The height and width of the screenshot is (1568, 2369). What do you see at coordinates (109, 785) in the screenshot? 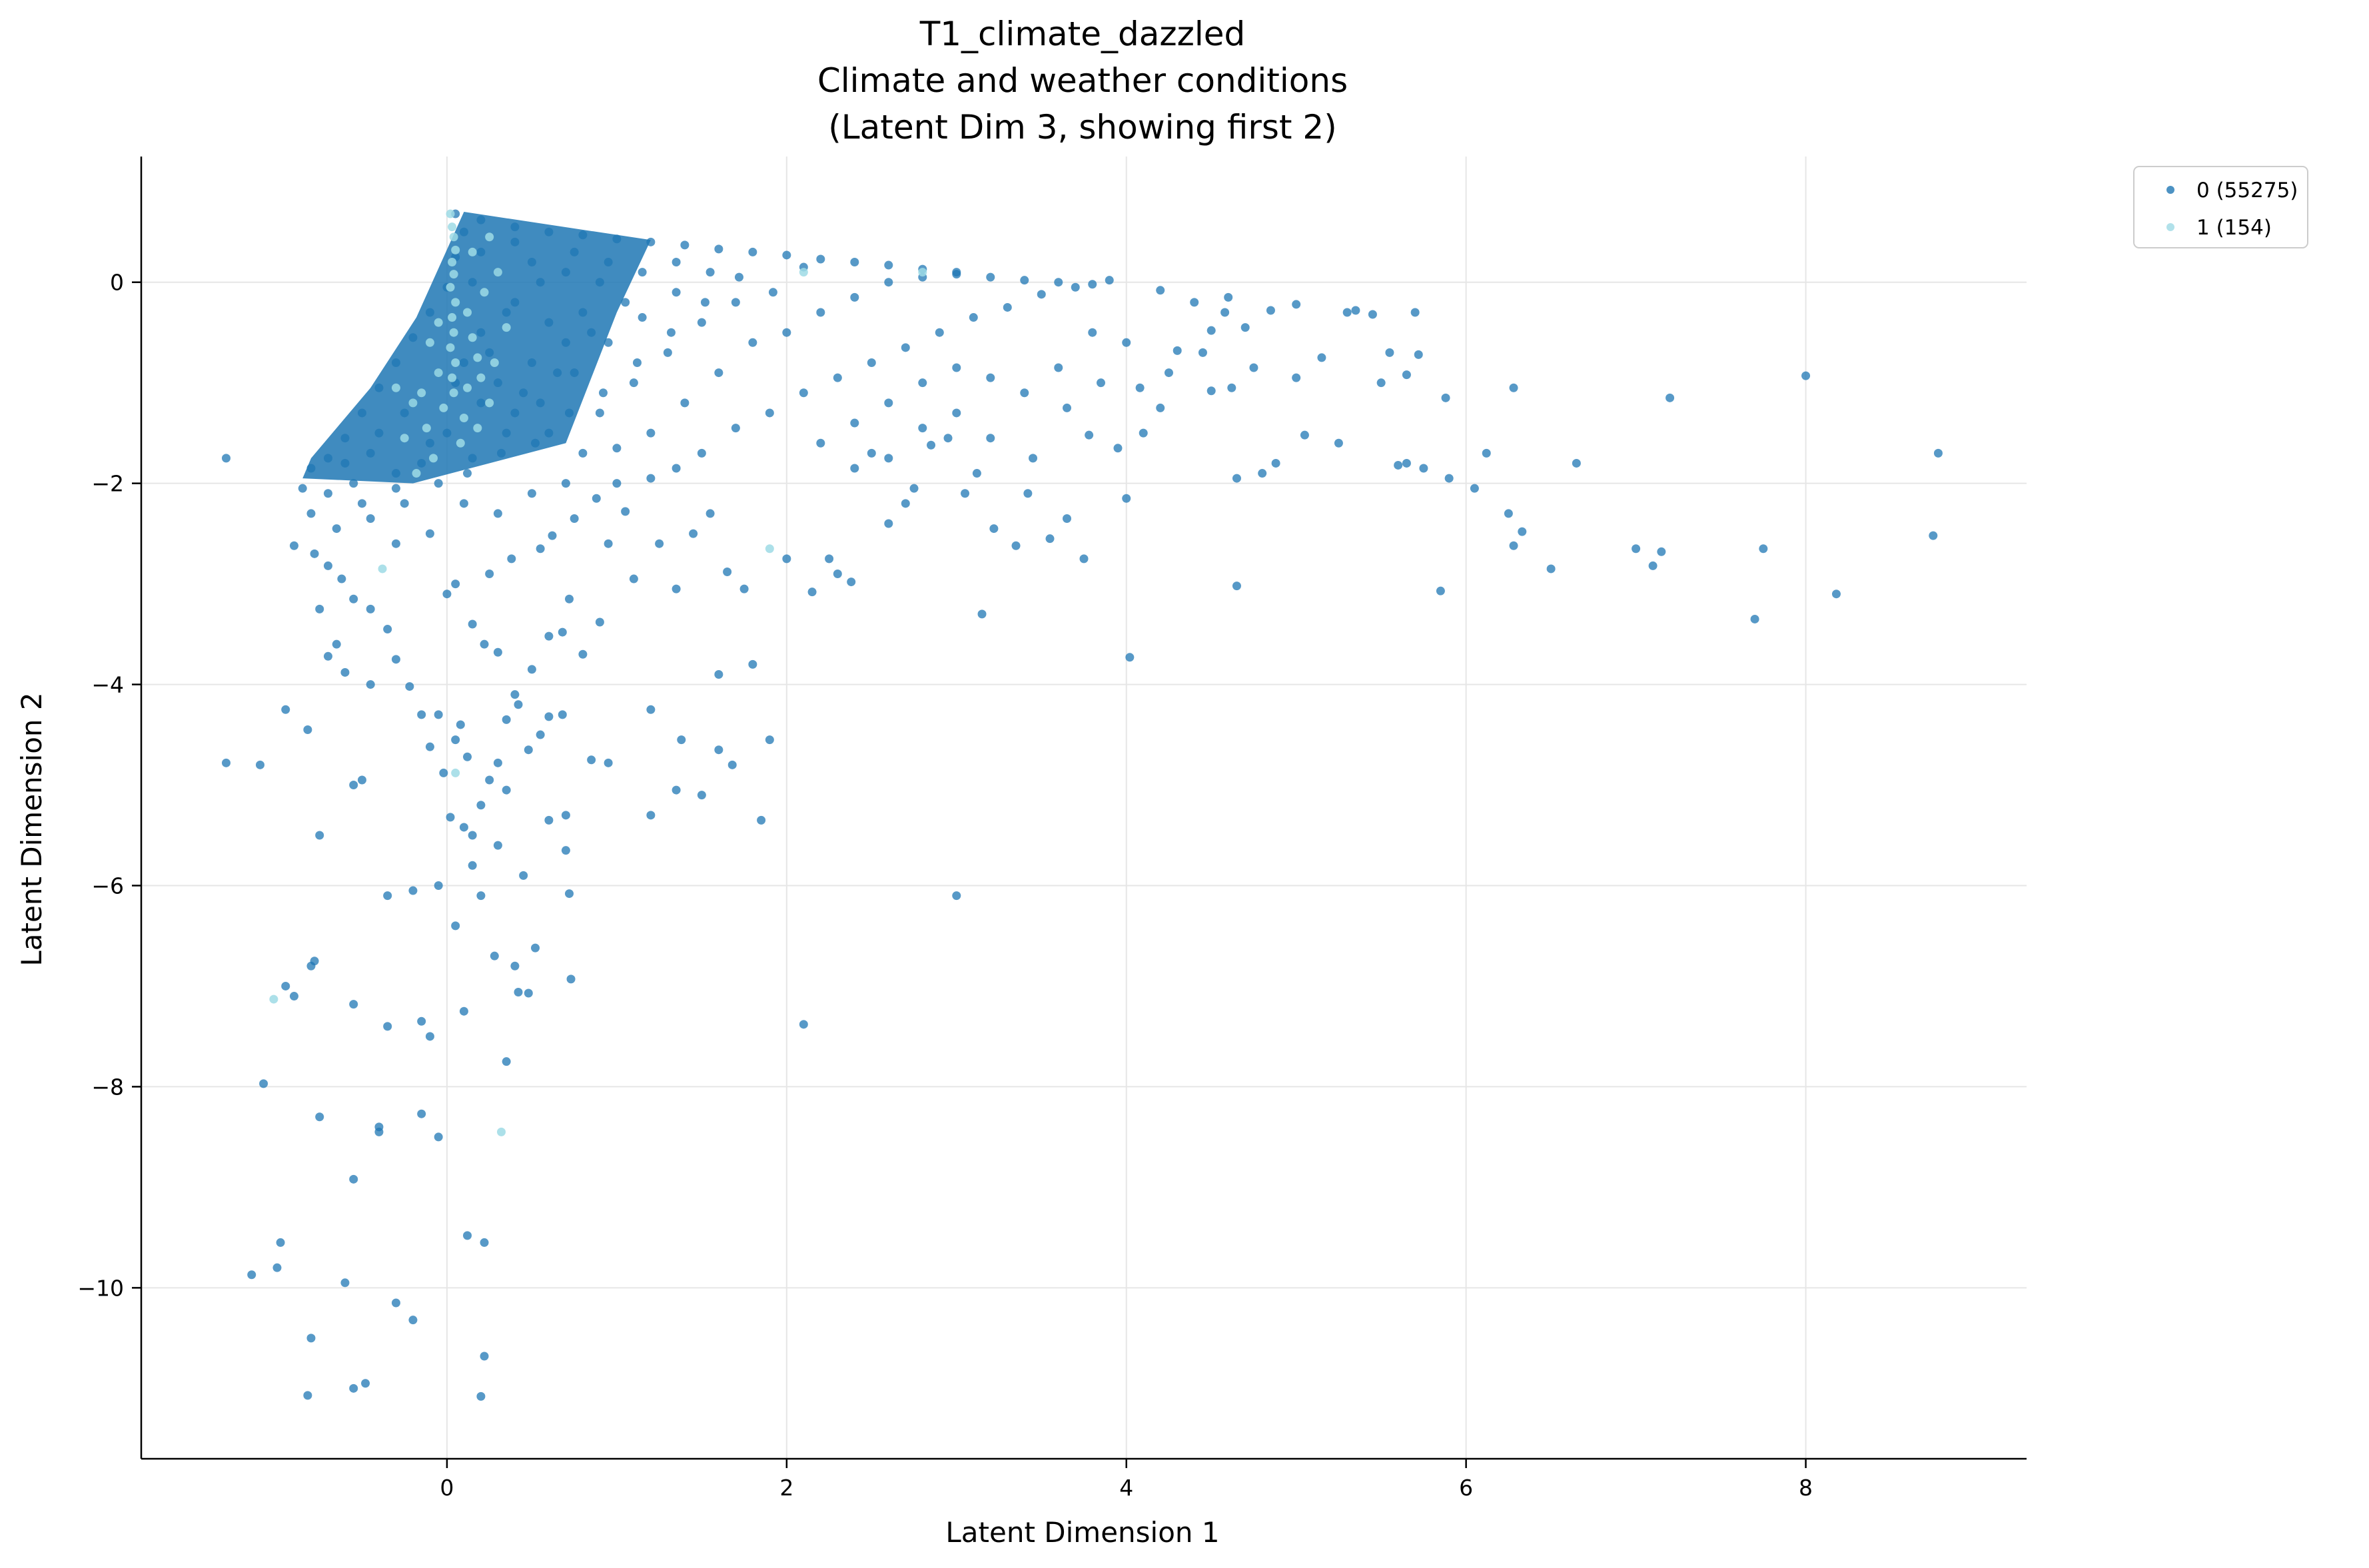
I see `y-axis-ticks: 0 −2 −4 −6 −8 −10` at bounding box center [109, 785].